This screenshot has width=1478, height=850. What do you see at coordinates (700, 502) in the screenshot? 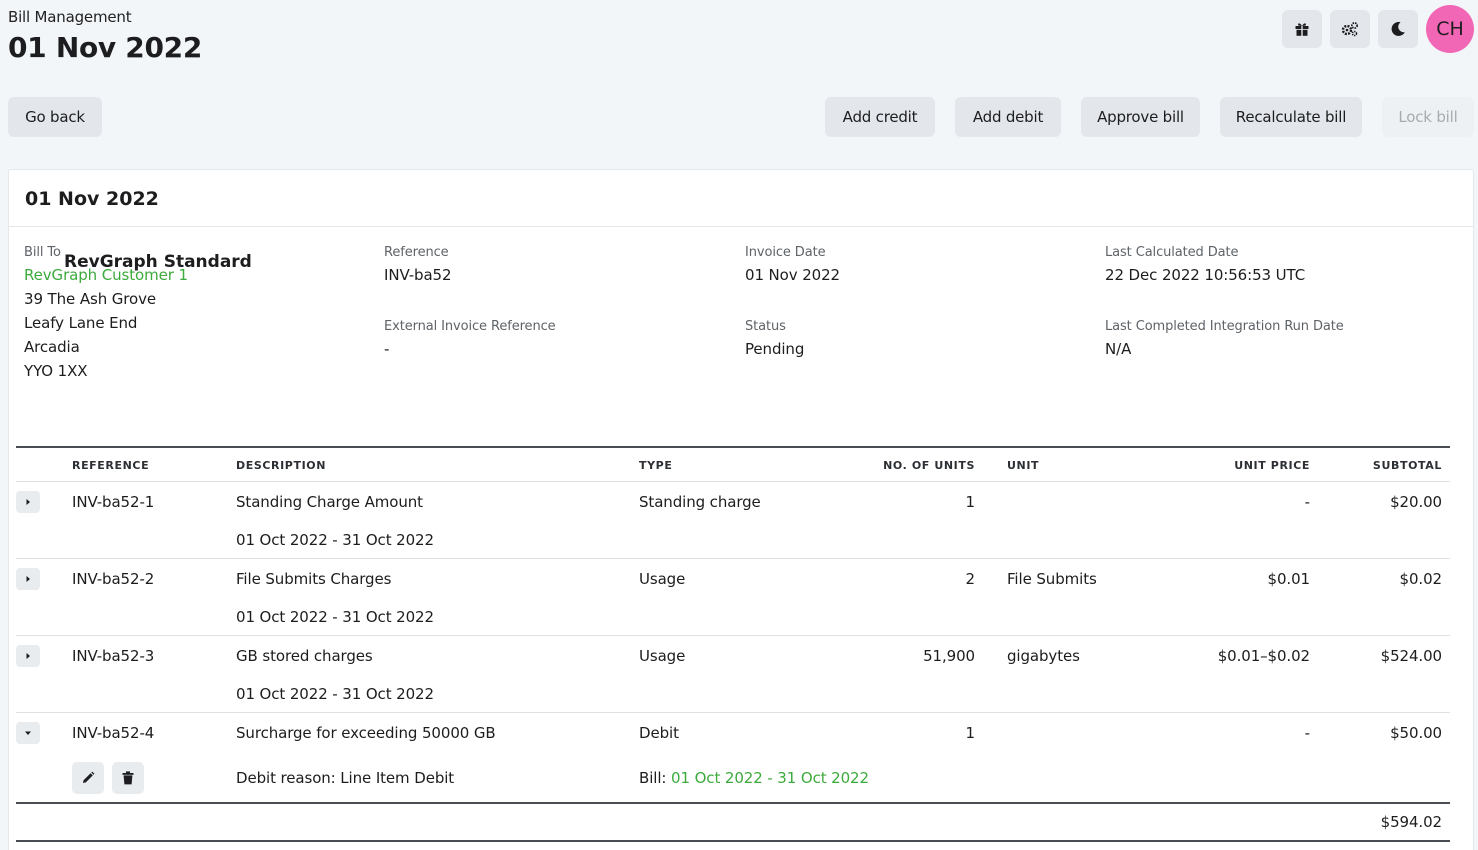
I see `row-type: Standing charge` at bounding box center [700, 502].